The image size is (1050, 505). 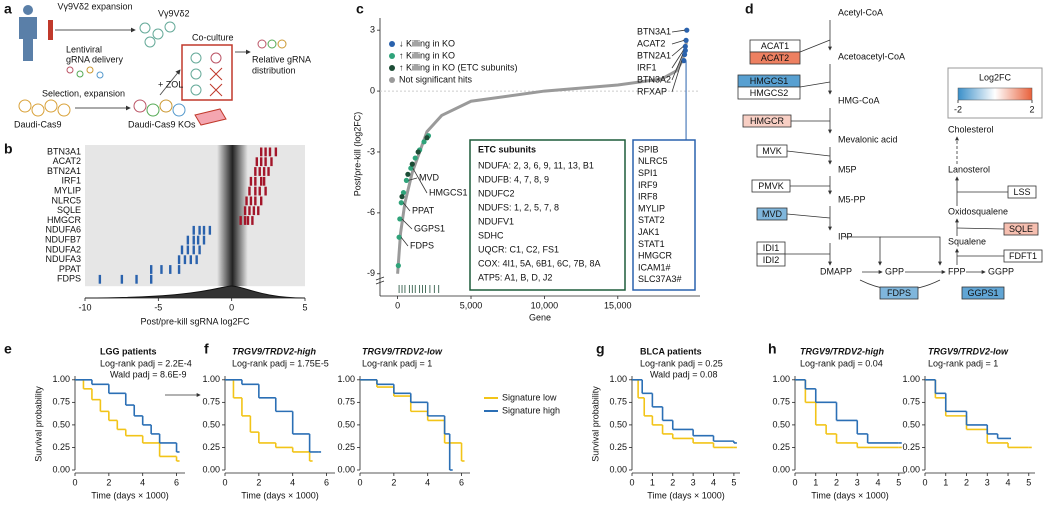 What do you see at coordinates (69, 210) in the screenshot?
I see `gene-label: SQLE` at bounding box center [69, 210].